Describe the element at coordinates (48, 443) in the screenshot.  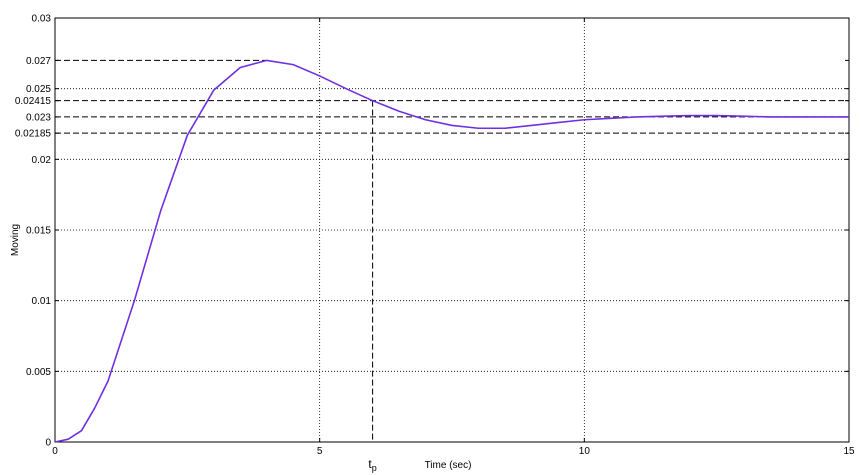
I see `y-tick-label: 0` at that location.